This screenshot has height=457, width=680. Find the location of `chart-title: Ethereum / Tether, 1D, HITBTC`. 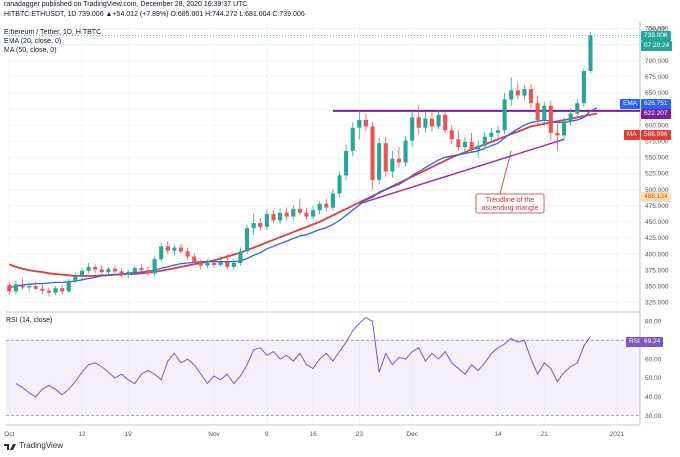

chart-title: Ethereum / Tether, 1D, HITBTC is located at coordinates (53, 32).